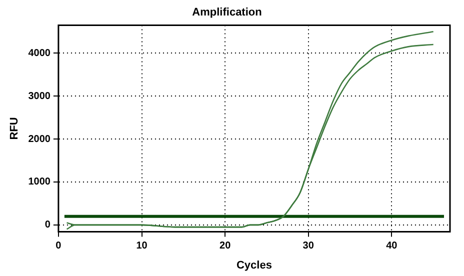 The height and width of the screenshot is (276, 464). What do you see at coordinates (39, 182) in the screenshot?
I see `y-tick-label: 1000` at bounding box center [39, 182].